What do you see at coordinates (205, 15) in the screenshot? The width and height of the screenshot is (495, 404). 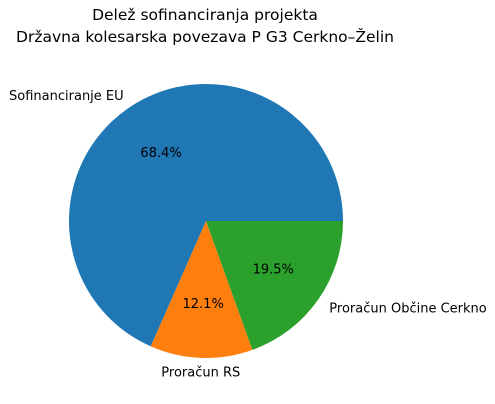 I see `chart-title: Delež sofinanciranja projekta` at bounding box center [205, 15].